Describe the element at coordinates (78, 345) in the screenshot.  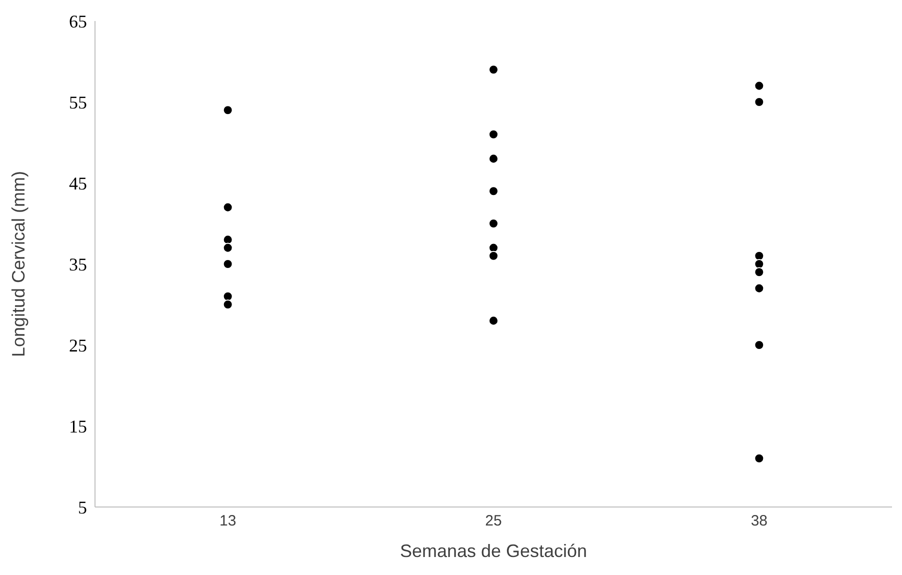
I see `y-tick-label: 25` at that location.